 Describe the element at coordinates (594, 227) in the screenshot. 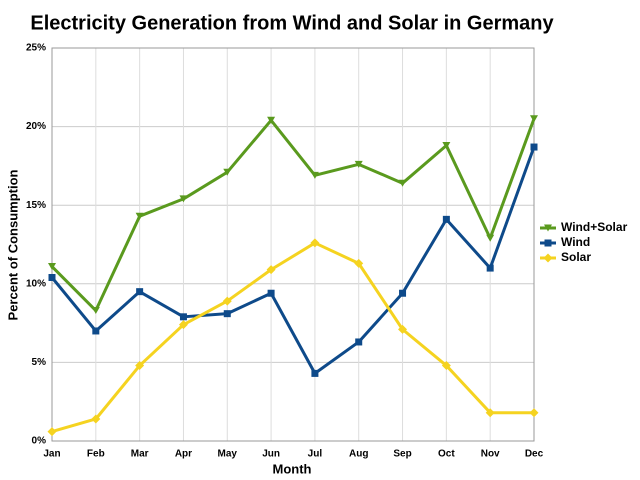

I see `legend-label: Wind+Solar` at that location.